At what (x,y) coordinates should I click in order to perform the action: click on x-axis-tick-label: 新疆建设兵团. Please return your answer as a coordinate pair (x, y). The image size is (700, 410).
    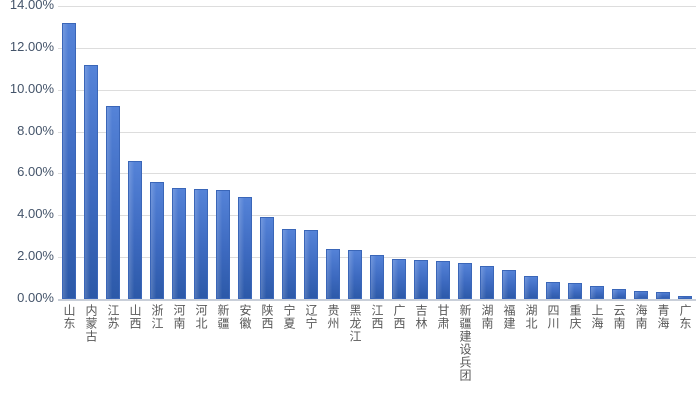
    Looking at the image, I should click on (465, 343).